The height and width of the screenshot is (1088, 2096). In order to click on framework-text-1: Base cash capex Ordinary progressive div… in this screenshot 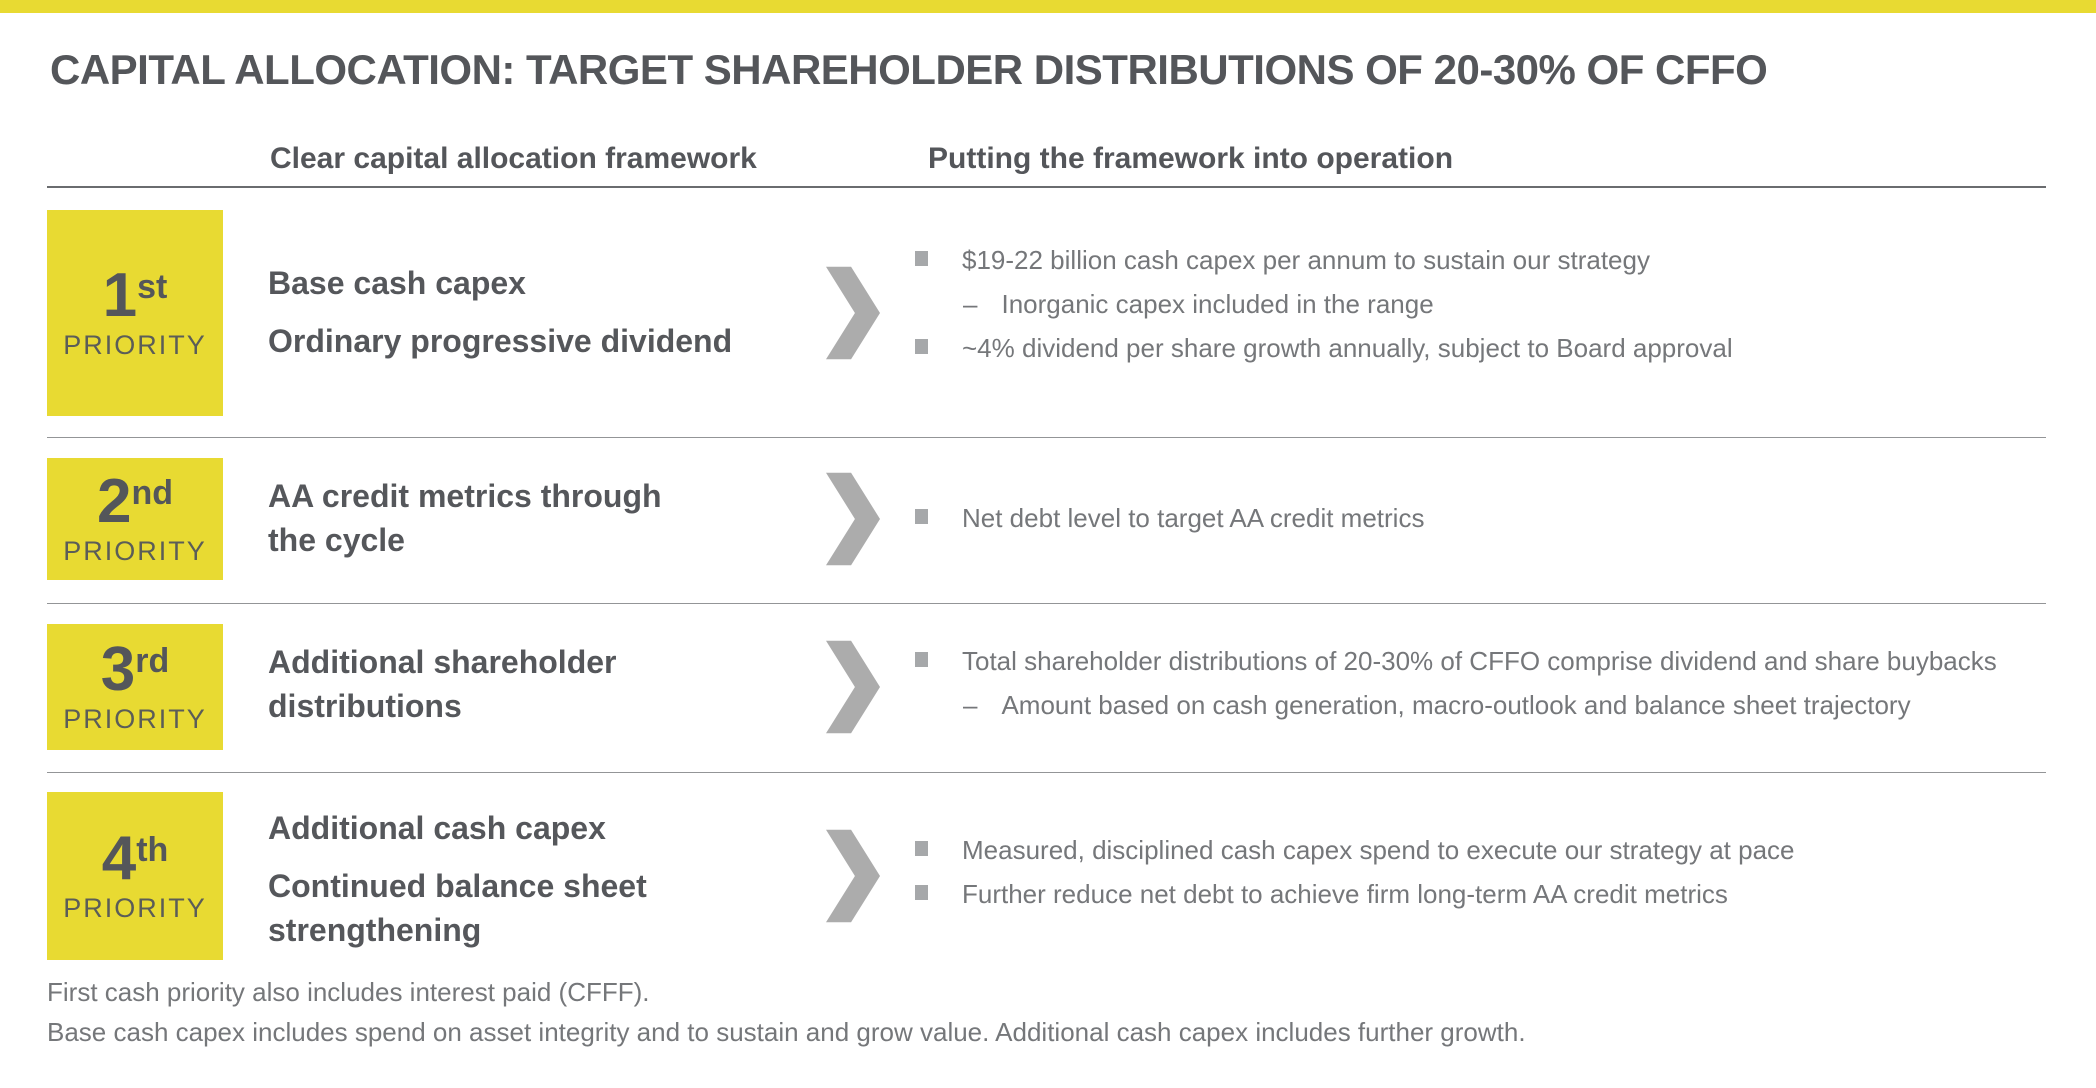, I will do `click(518, 319)`.